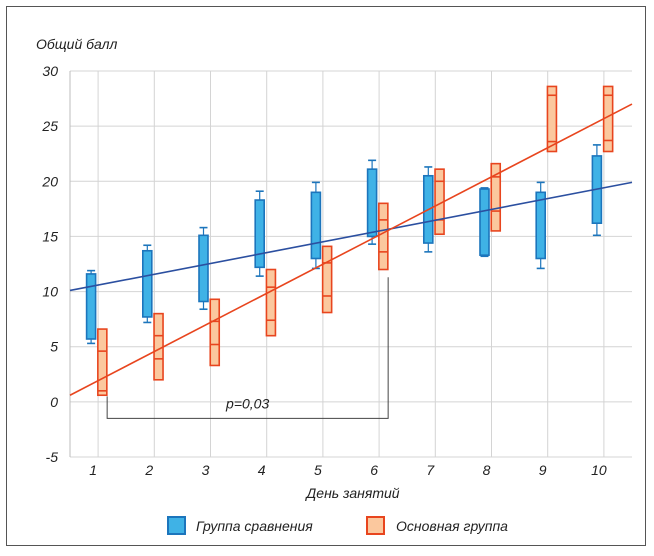 The width and height of the screenshot is (654, 556). I want to click on x-axis-title: День занятий, so click(351, 493).